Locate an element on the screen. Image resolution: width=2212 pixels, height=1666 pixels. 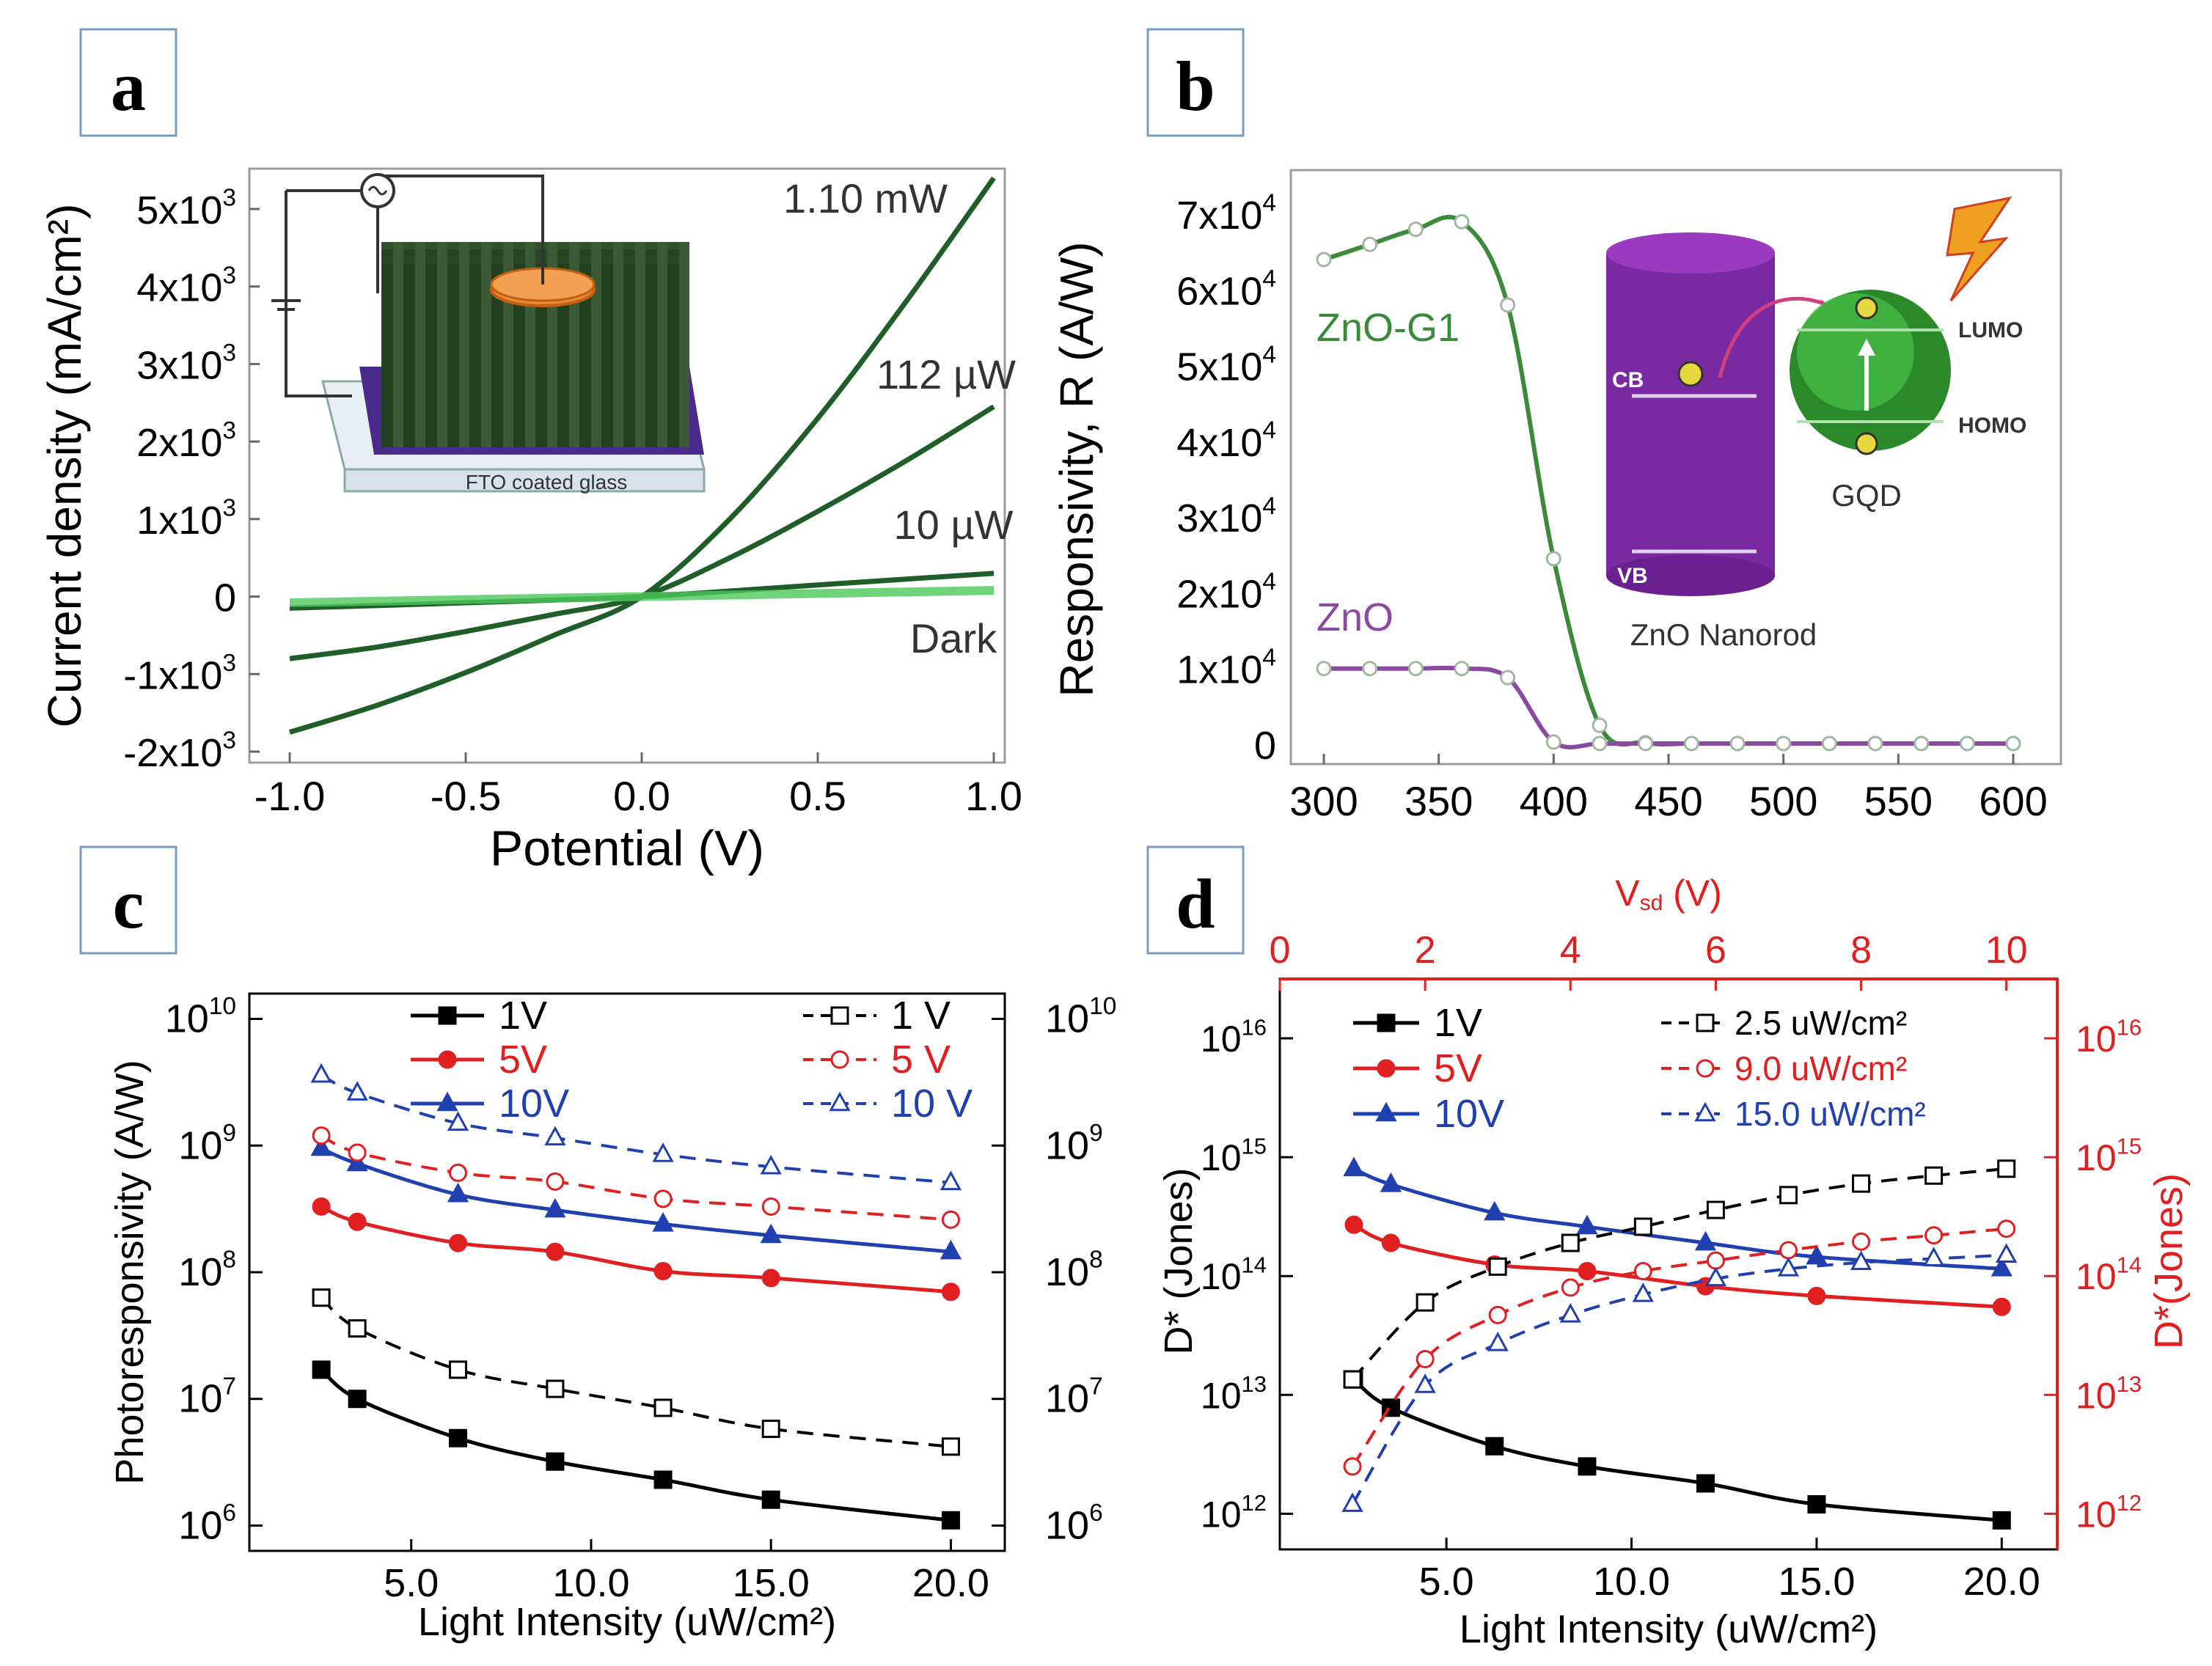
d-legend-label: 5V is located at coordinates (1458, 1068).